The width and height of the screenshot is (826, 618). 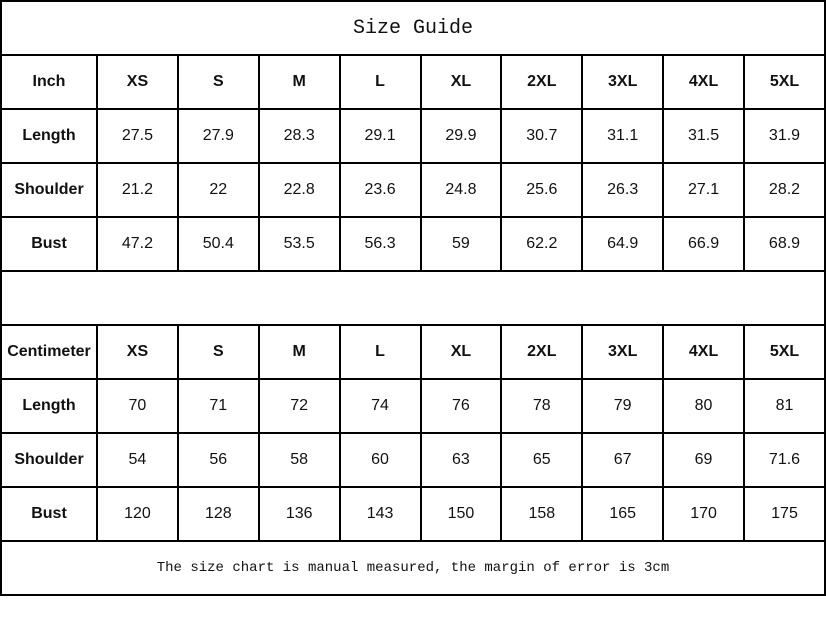 I want to click on value-cell: 50.4, so click(x=218, y=244).